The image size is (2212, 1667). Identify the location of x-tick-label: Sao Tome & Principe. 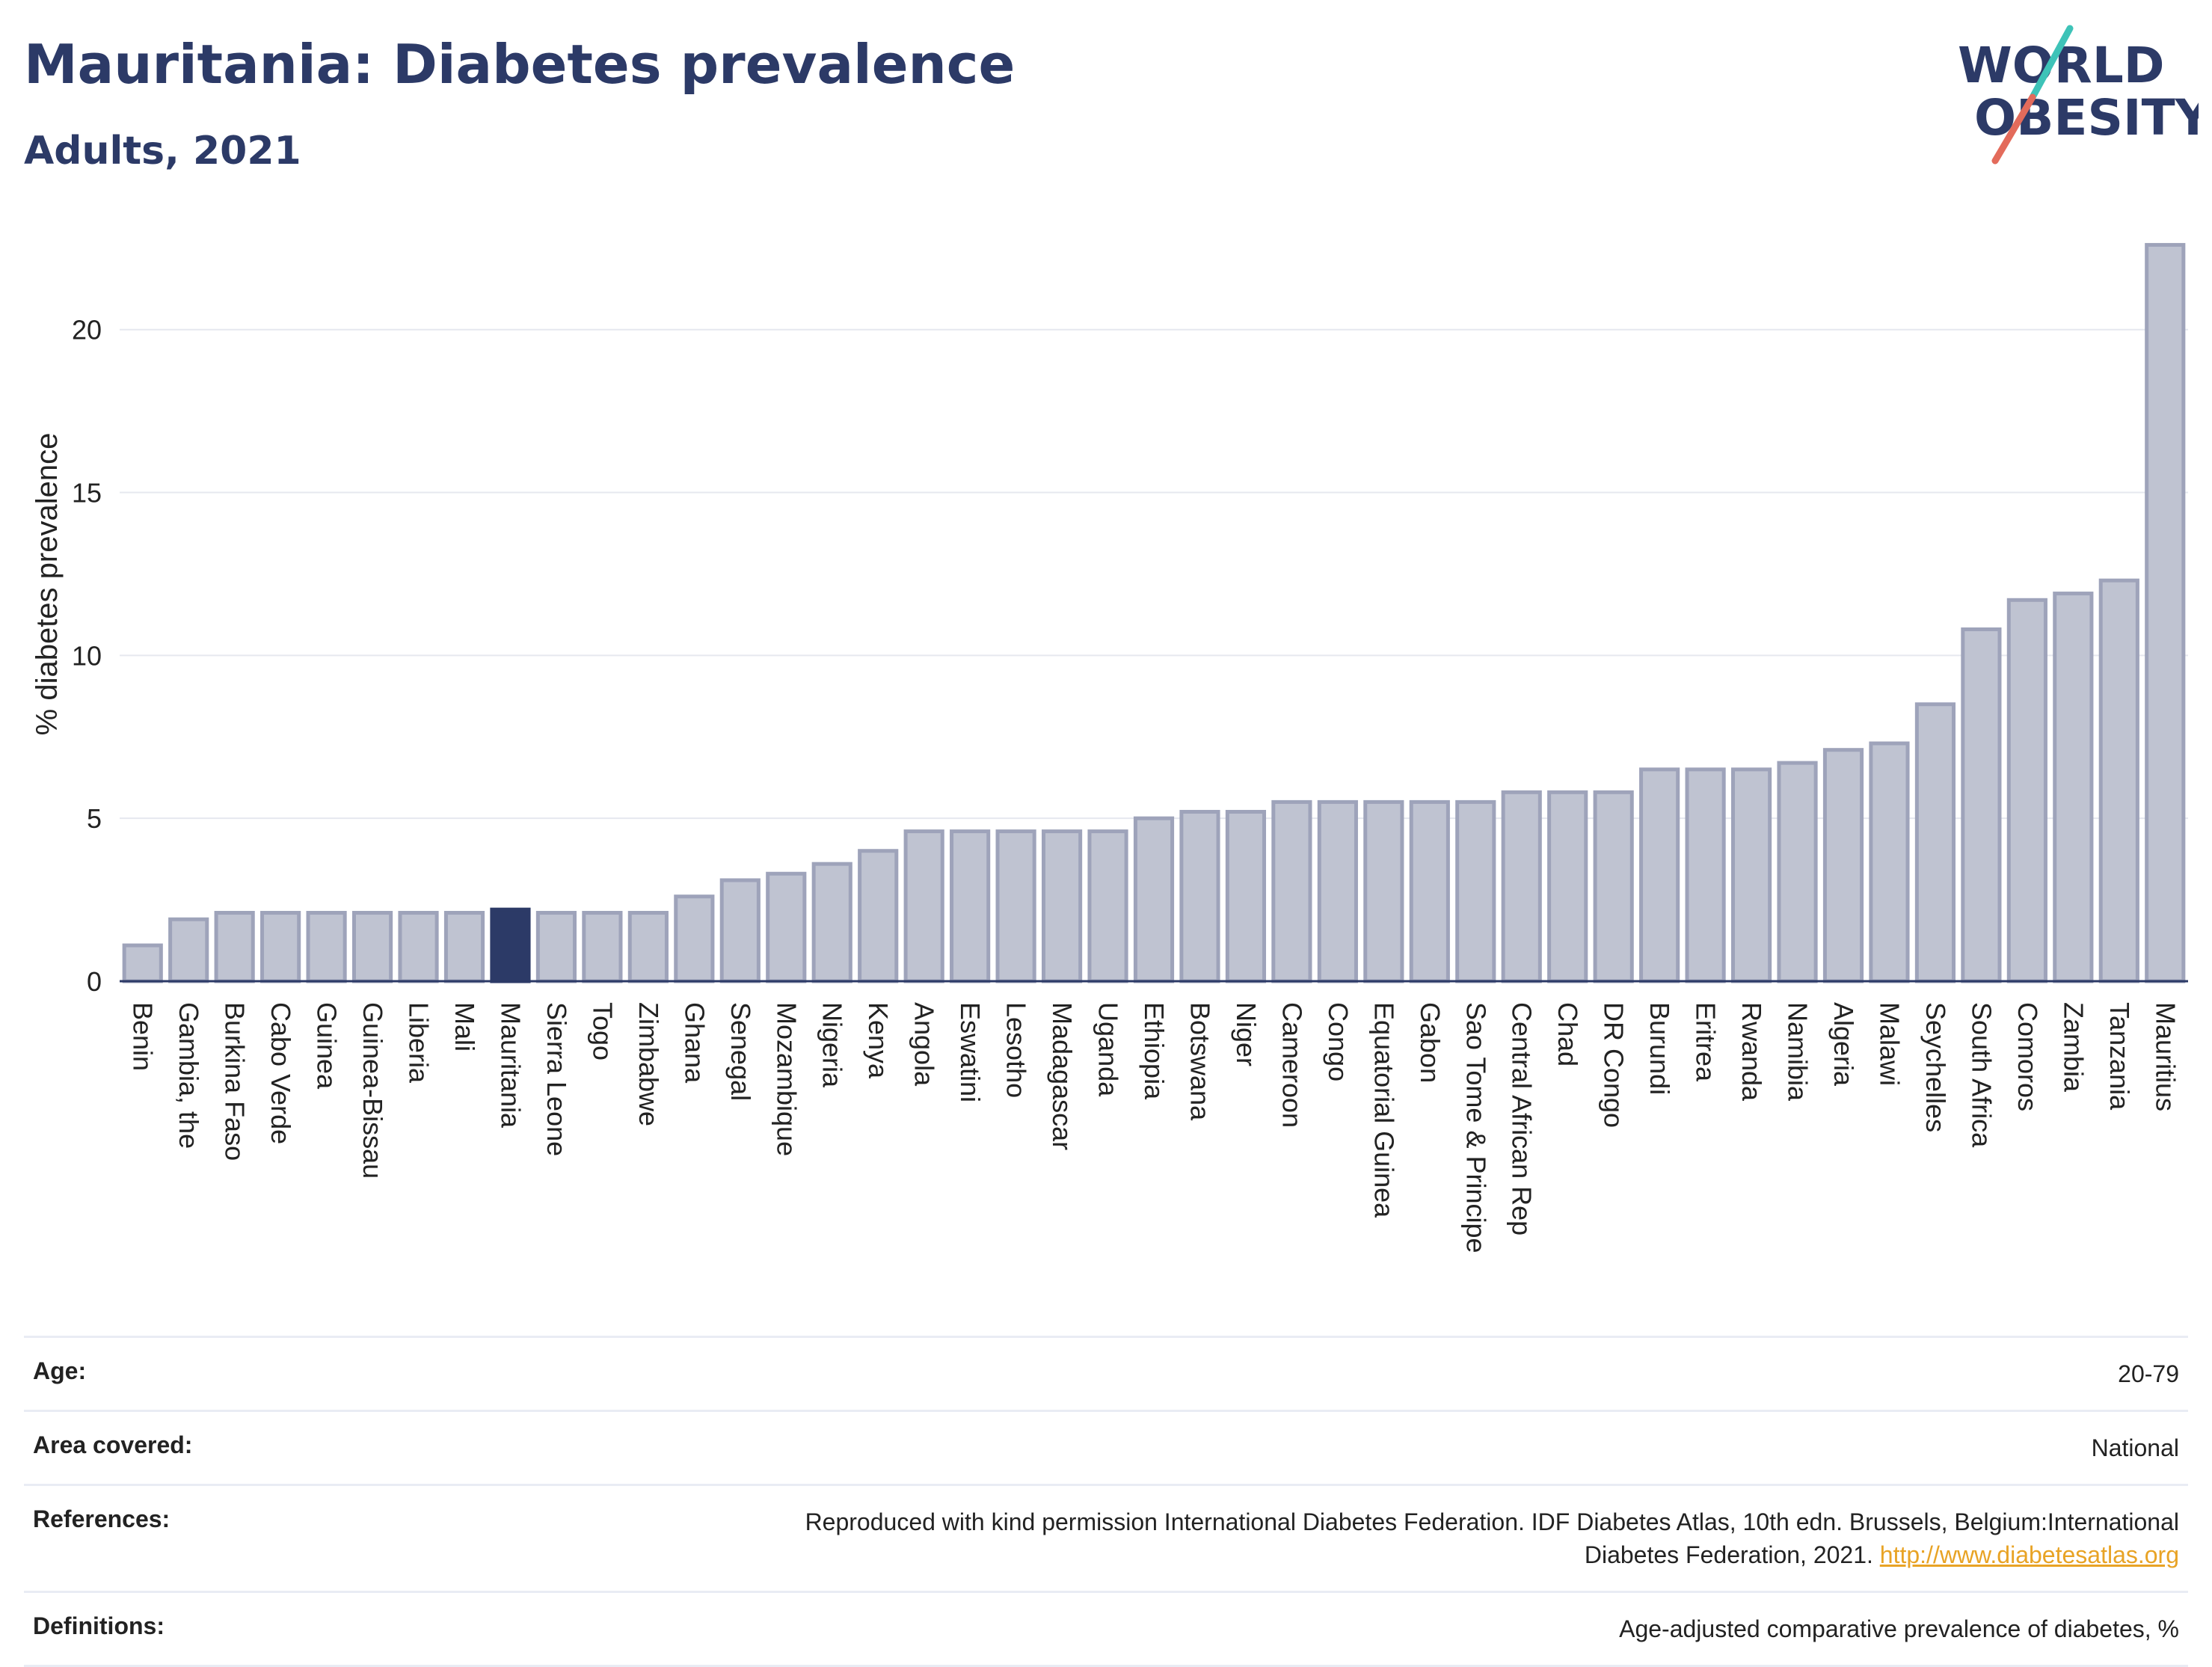
(1475, 1127).